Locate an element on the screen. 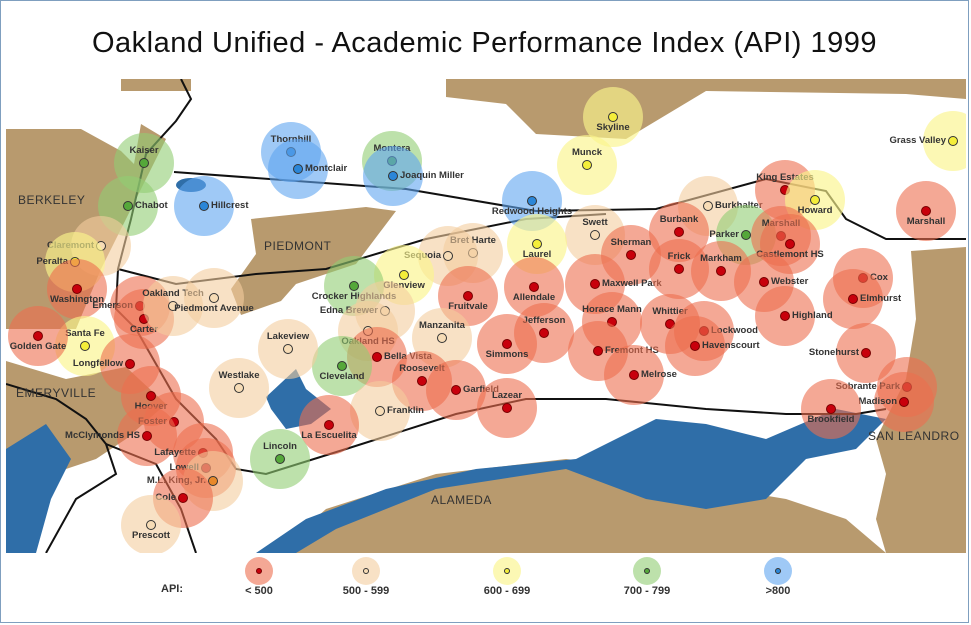 The image size is (971, 625). city-label-berkeley: BERKELEY is located at coordinates (52, 200).